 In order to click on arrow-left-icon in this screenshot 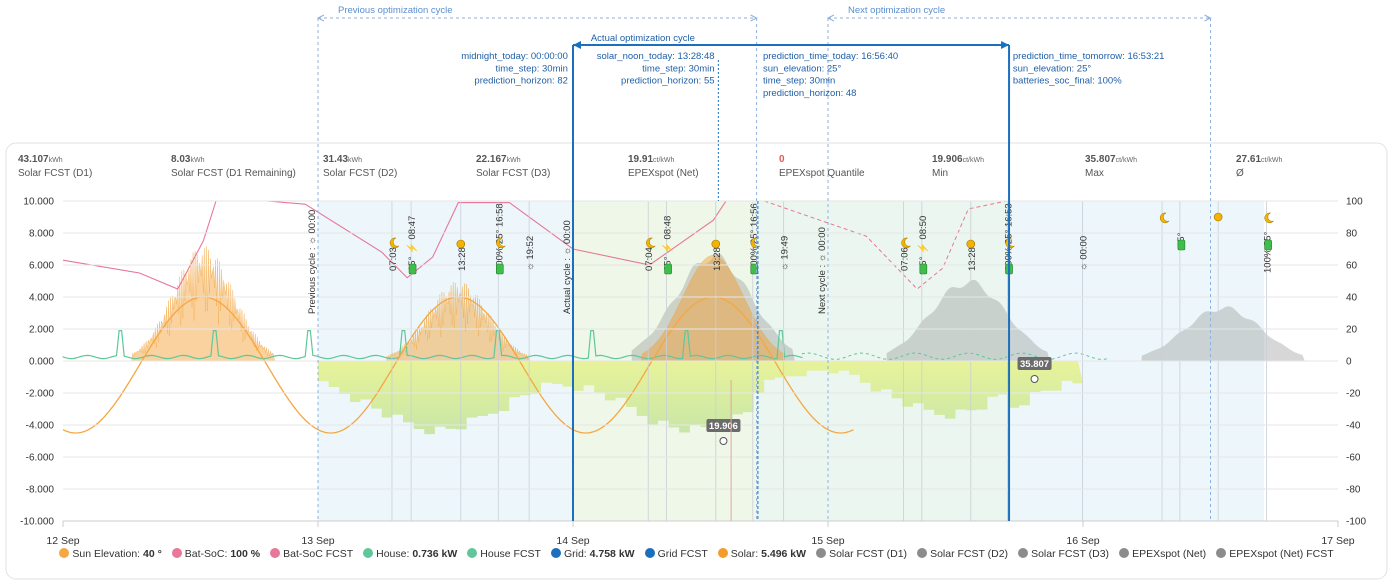, I will do `click(577, 45)`.